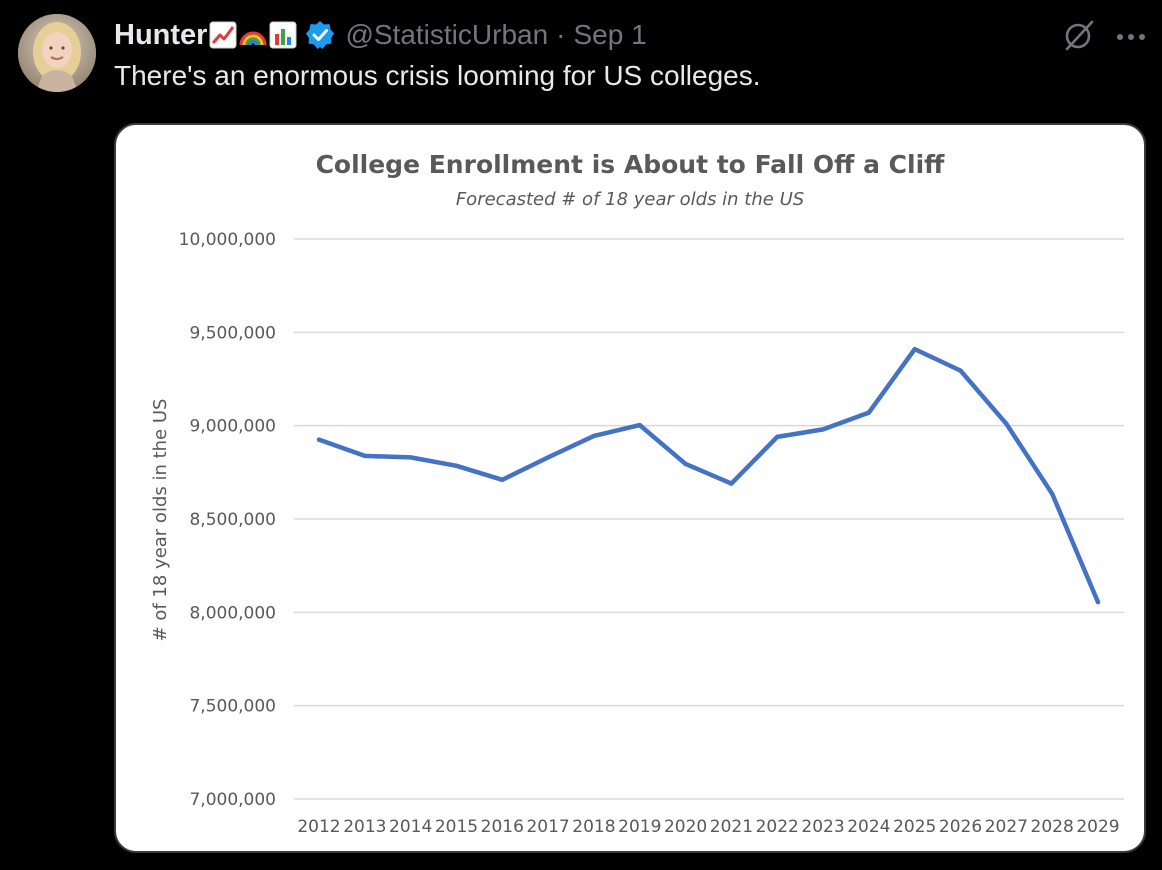  What do you see at coordinates (1131, 38) in the screenshot?
I see `more-options-icon` at bounding box center [1131, 38].